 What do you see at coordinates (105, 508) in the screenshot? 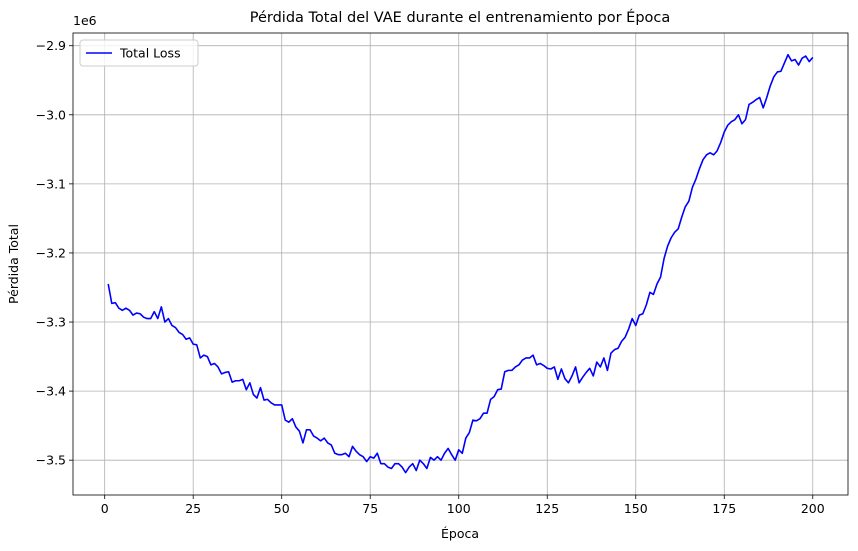
I see `x-tick-label: 0` at bounding box center [105, 508].